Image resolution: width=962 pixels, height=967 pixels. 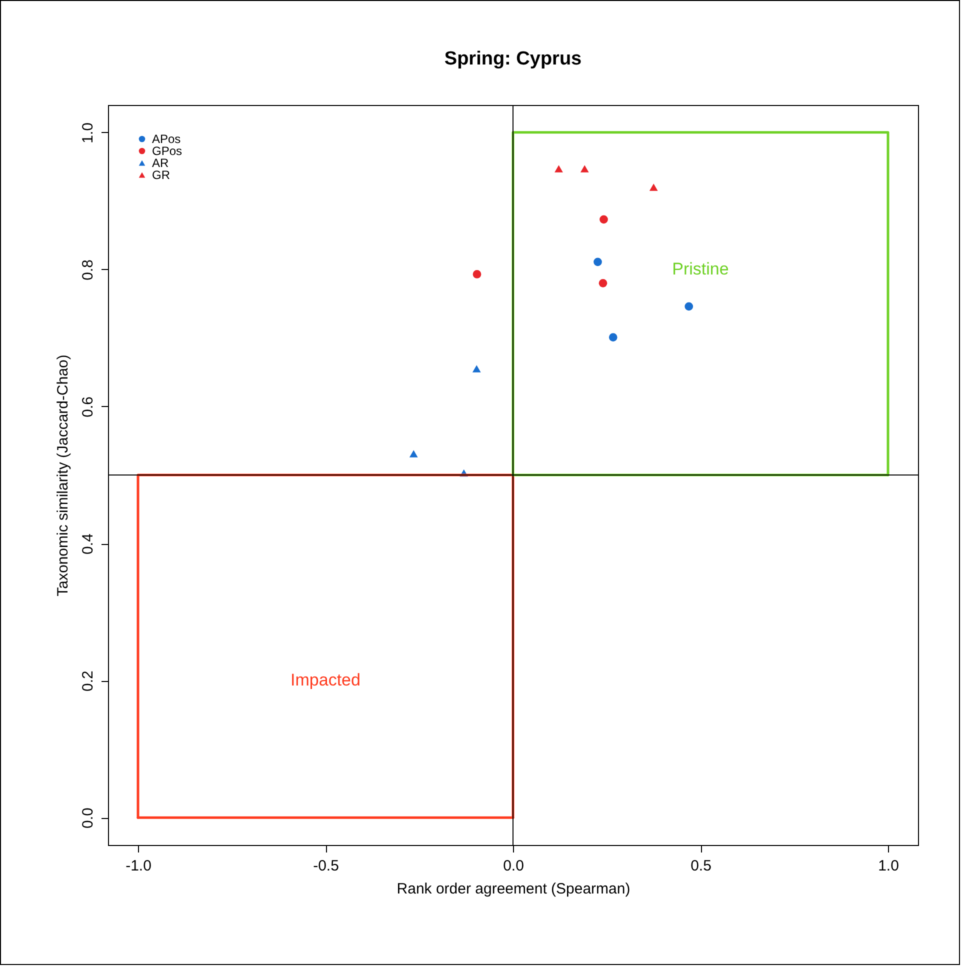 What do you see at coordinates (325, 680) in the screenshot?
I see `text: Impacted` at bounding box center [325, 680].